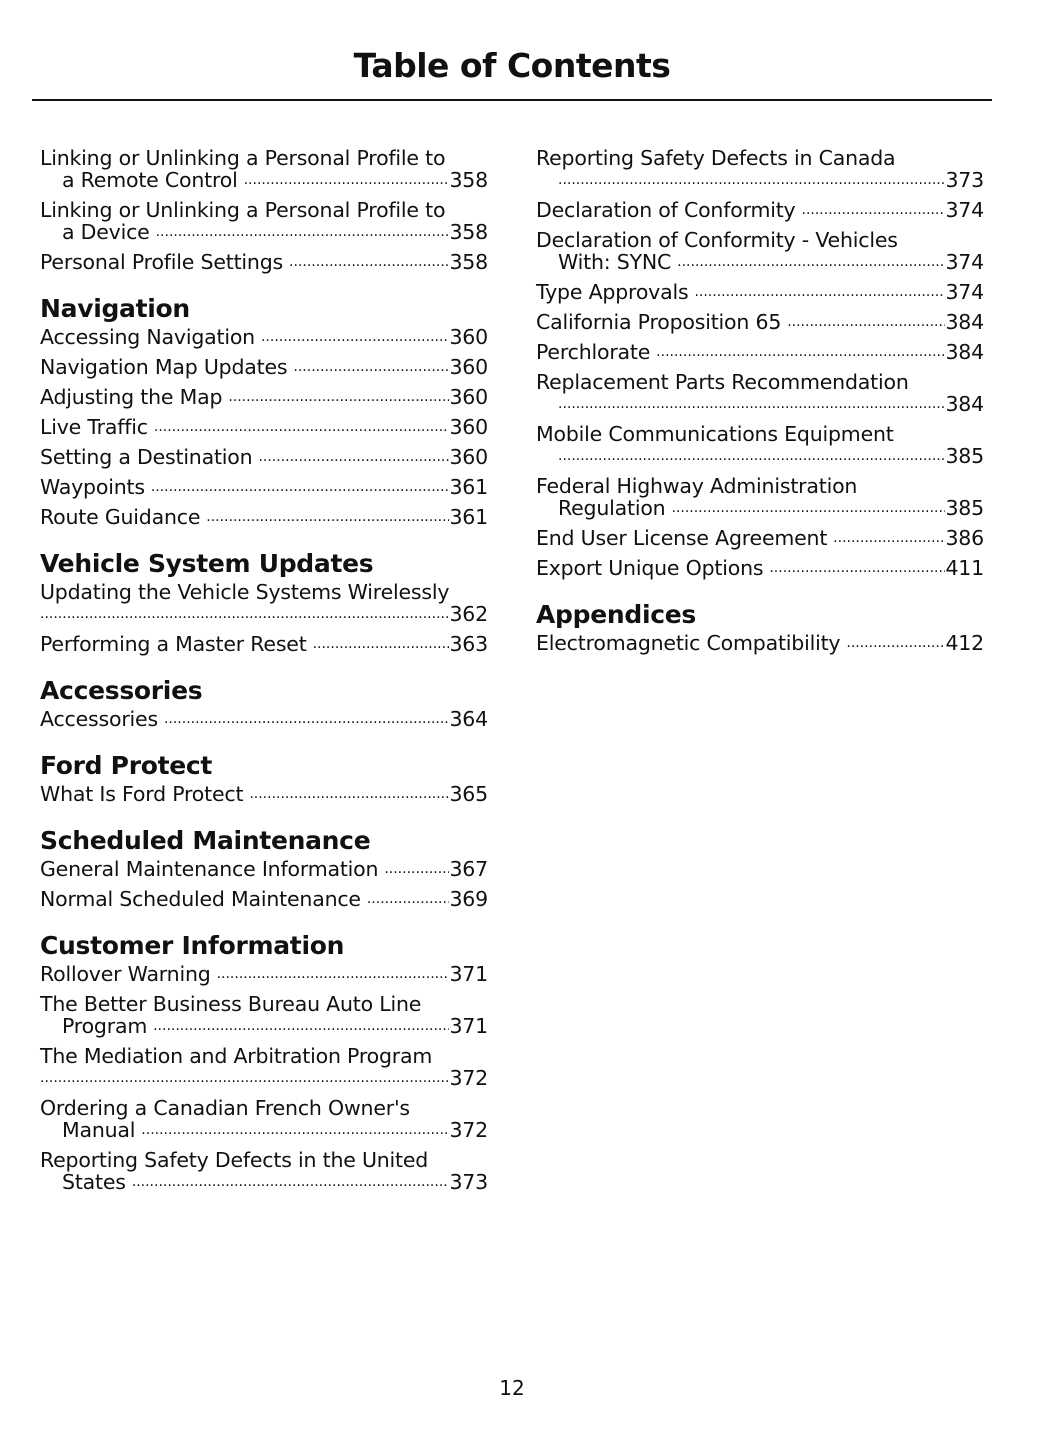 Image resolution: width=1056 pixels, height=1449 pixels. What do you see at coordinates (468, 869) in the screenshot?
I see `toc-entry-page: 367` at bounding box center [468, 869].